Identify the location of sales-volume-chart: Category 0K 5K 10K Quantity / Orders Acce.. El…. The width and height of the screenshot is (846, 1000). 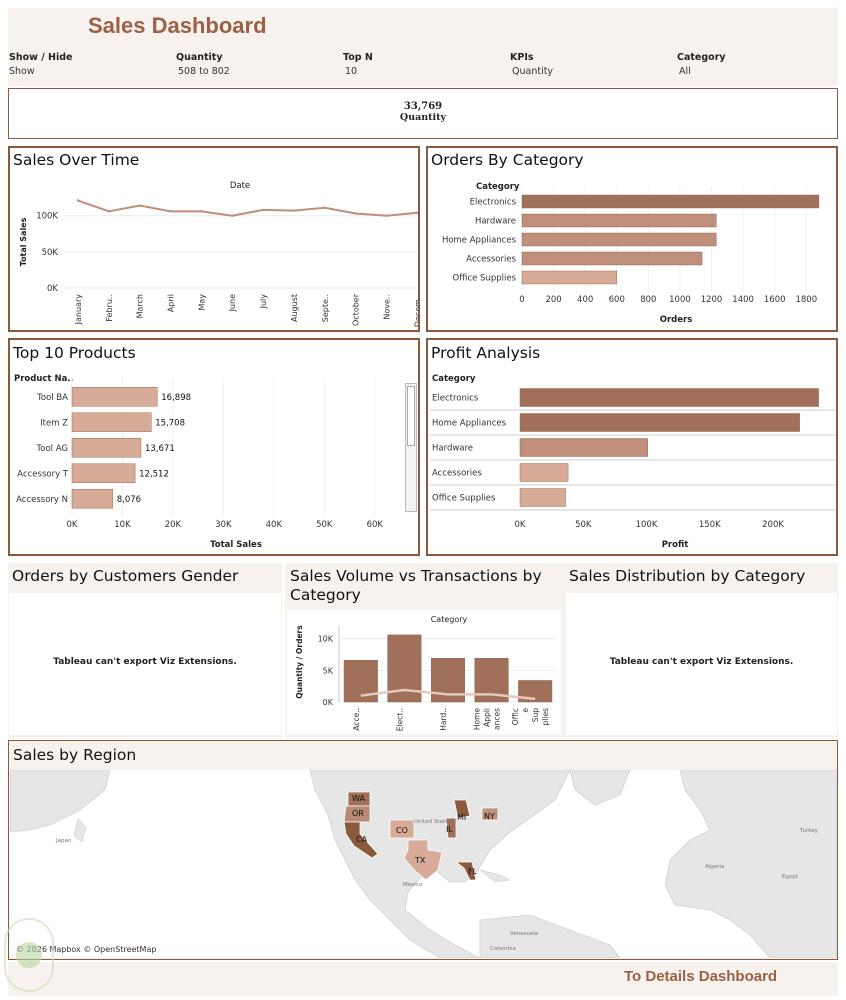
(424, 672).